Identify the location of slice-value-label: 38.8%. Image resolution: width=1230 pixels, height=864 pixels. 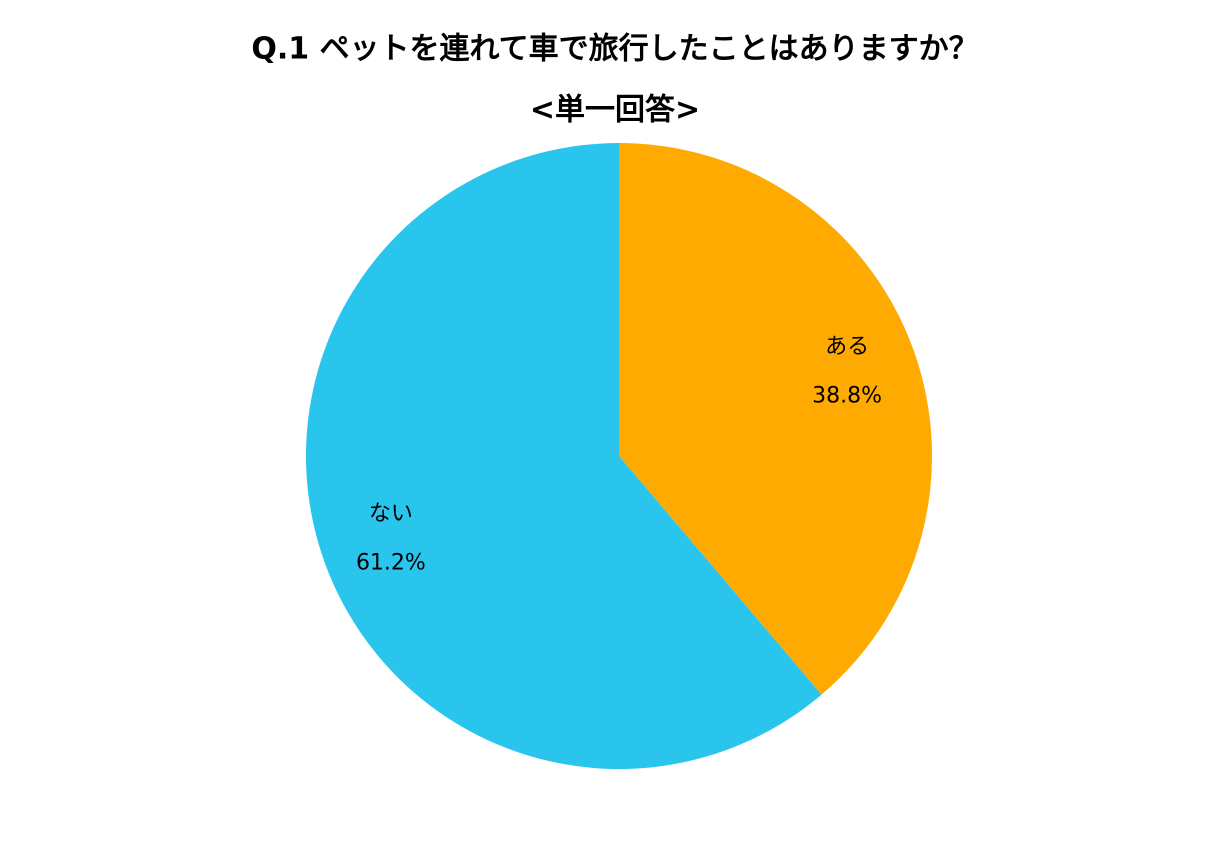
(847, 395).